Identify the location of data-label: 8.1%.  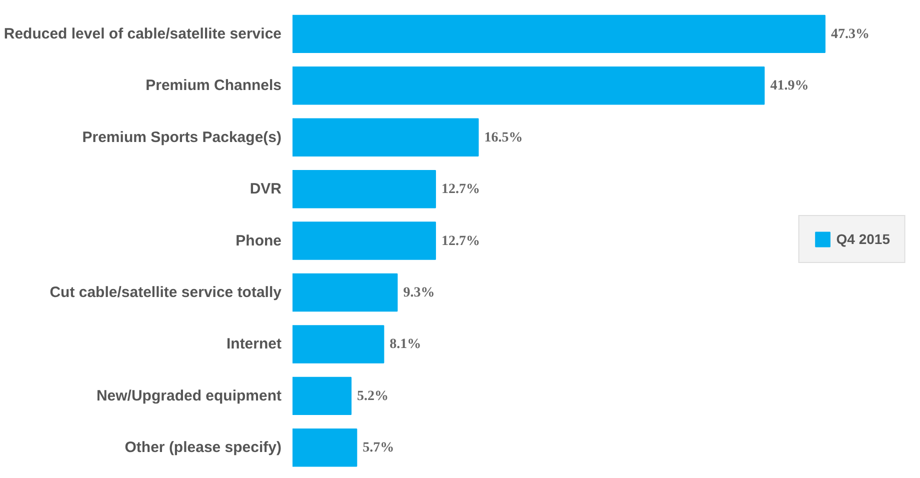
(406, 344).